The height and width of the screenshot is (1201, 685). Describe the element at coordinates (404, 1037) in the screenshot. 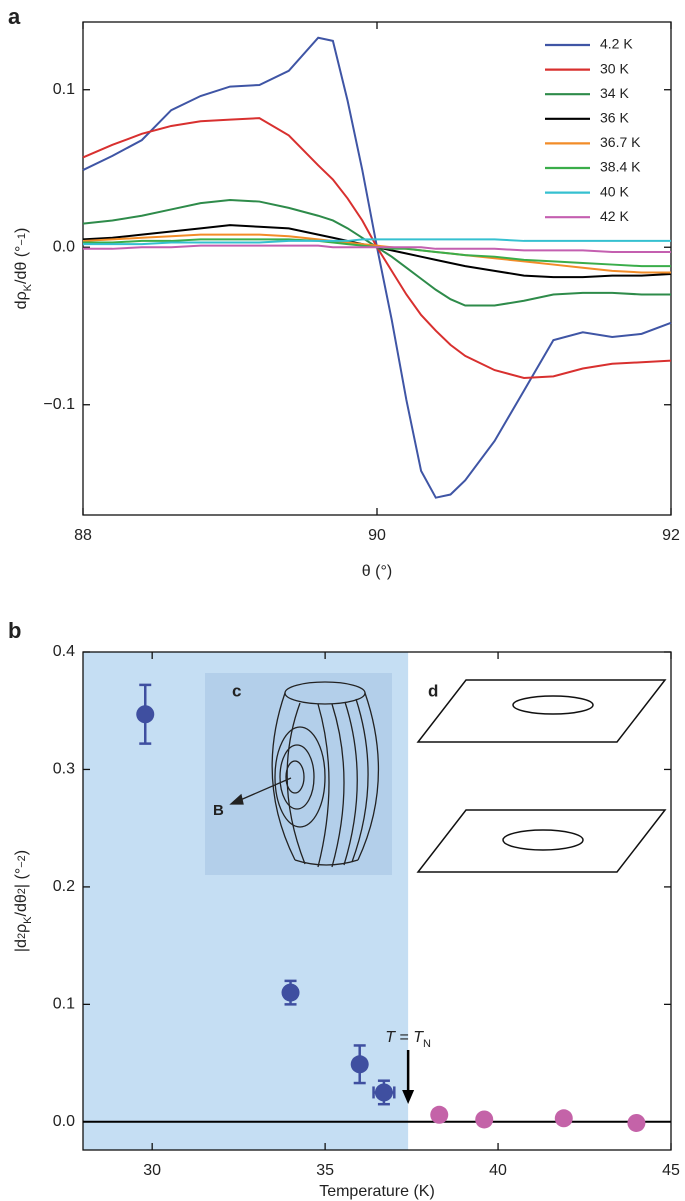

I see `annotation-part: =` at that location.